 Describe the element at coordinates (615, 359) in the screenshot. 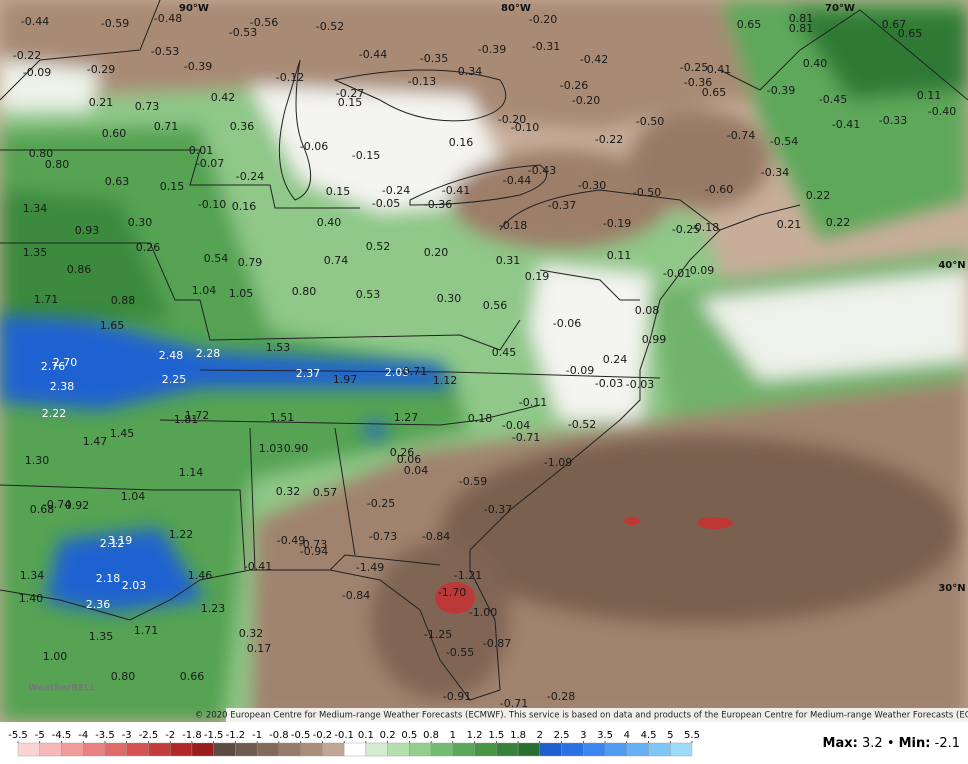

I see `value-label: 0.24` at that location.